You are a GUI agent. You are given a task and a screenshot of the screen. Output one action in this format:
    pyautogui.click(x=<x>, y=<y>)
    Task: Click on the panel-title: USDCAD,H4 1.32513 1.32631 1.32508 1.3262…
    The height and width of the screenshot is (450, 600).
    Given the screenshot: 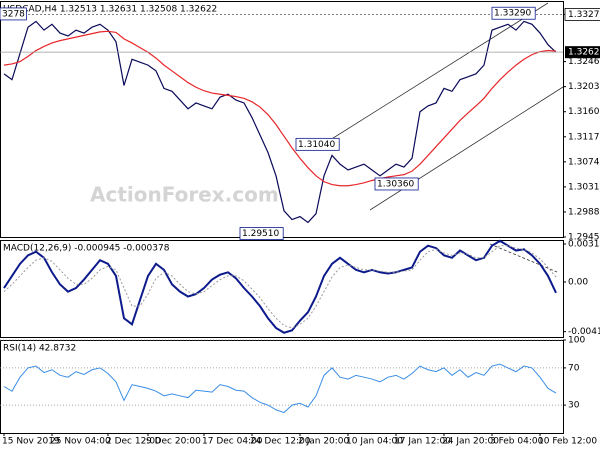 What is the action you would take?
    pyautogui.click(x=110, y=10)
    